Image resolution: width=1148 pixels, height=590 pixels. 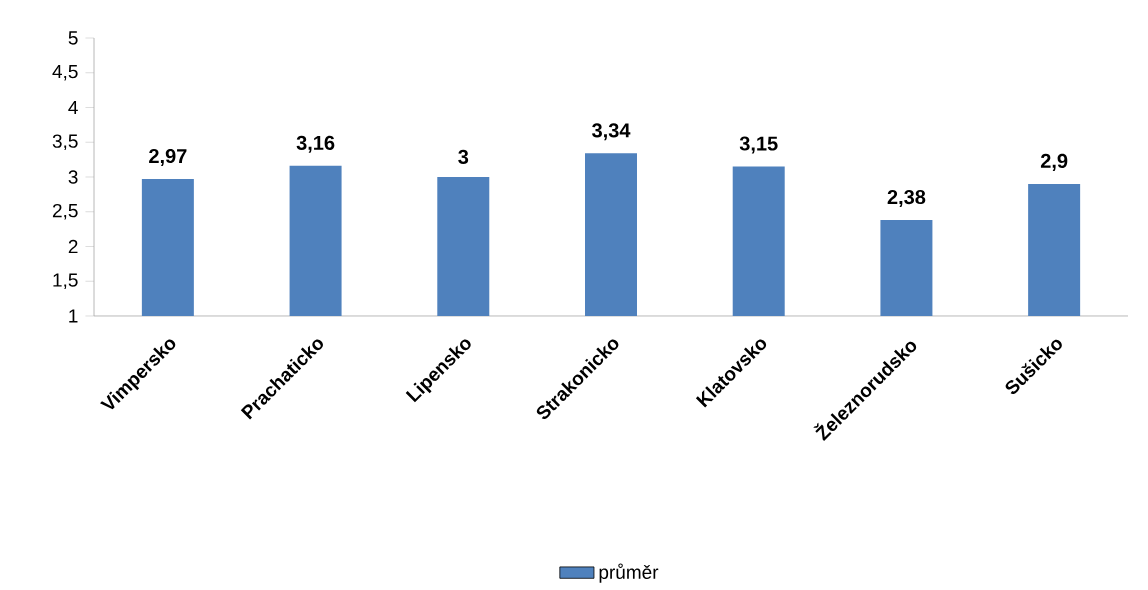 I want to click on data-label: 3,15, so click(x=758, y=145).